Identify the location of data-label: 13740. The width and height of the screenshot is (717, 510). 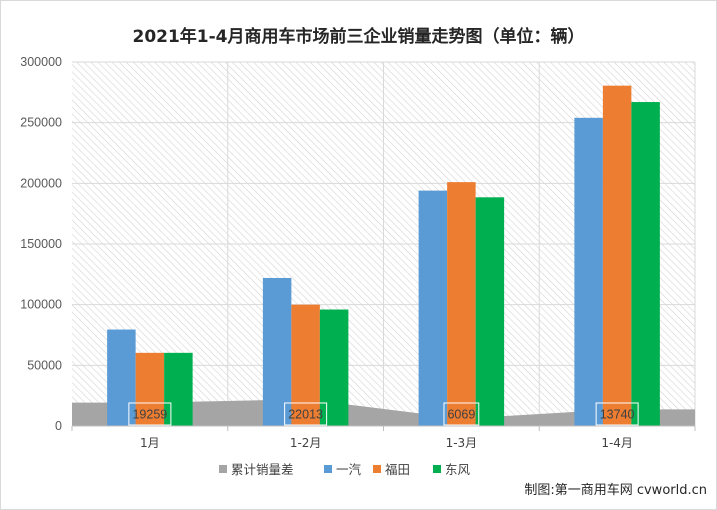
(617, 415).